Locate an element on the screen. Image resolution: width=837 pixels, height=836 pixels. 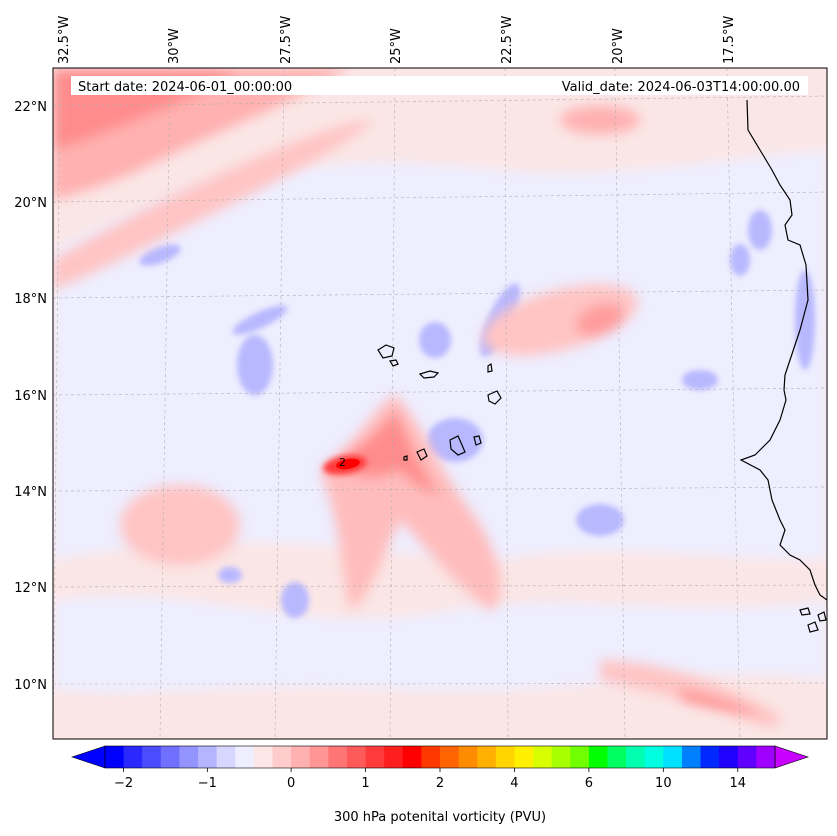
lat-label: 16°N is located at coordinates (30, 396).